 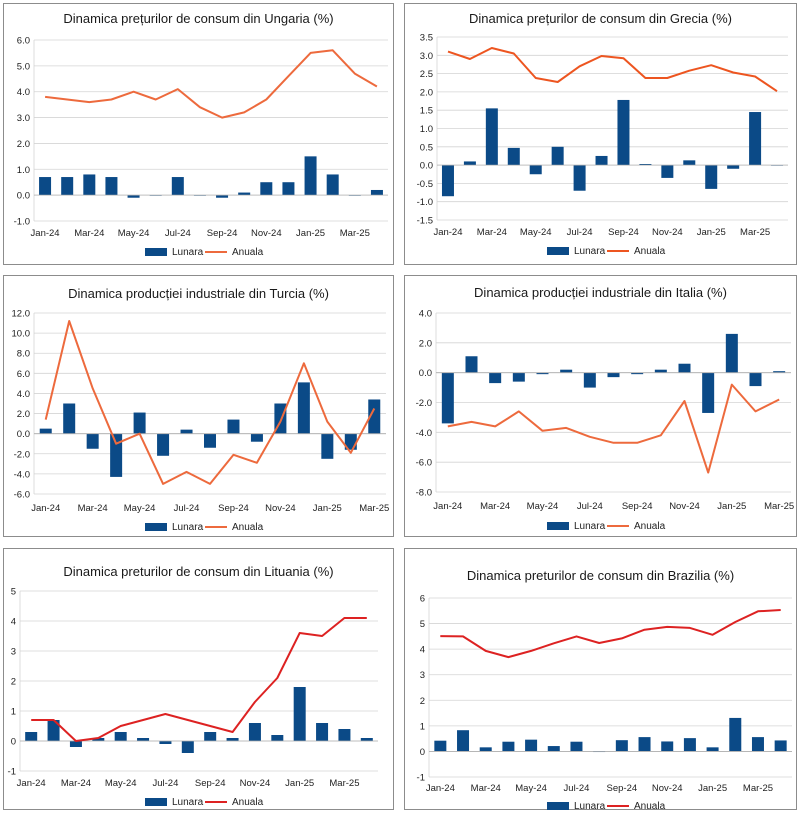 I want to click on y-tick-label: 0.5, so click(x=426, y=147).